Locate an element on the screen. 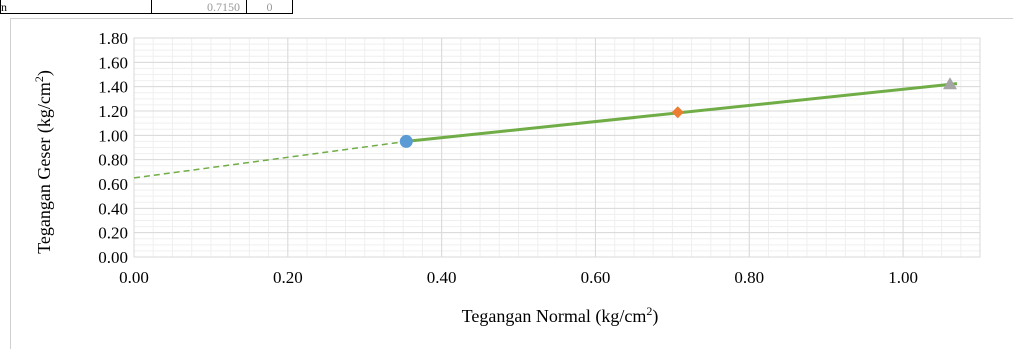 The image size is (1014, 350). y-tick-label: 1.60 is located at coordinates (113, 62).